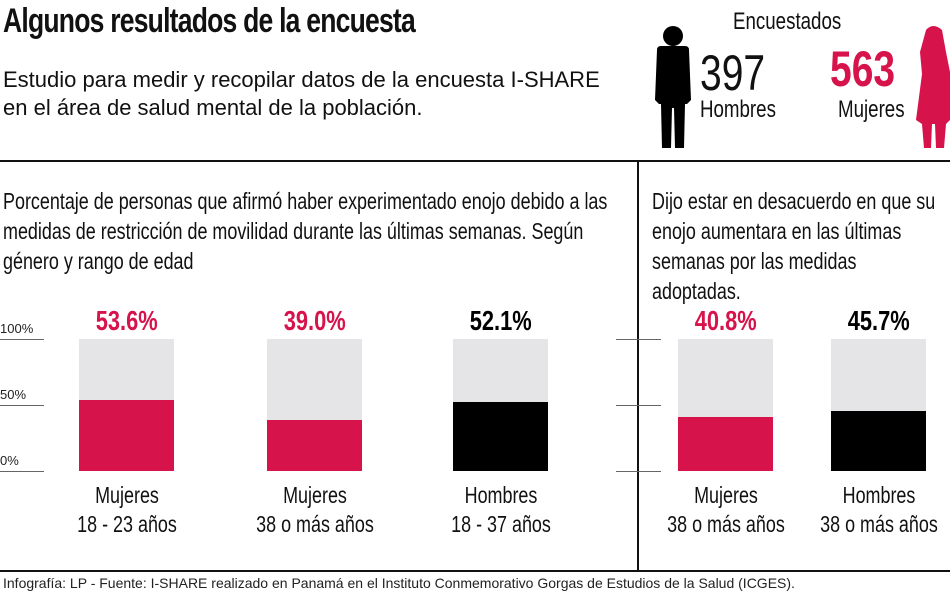 The image size is (950, 595). What do you see at coordinates (501, 510) in the screenshot?
I see `bar-category-label: Hombres 18 - 37 años` at bounding box center [501, 510].